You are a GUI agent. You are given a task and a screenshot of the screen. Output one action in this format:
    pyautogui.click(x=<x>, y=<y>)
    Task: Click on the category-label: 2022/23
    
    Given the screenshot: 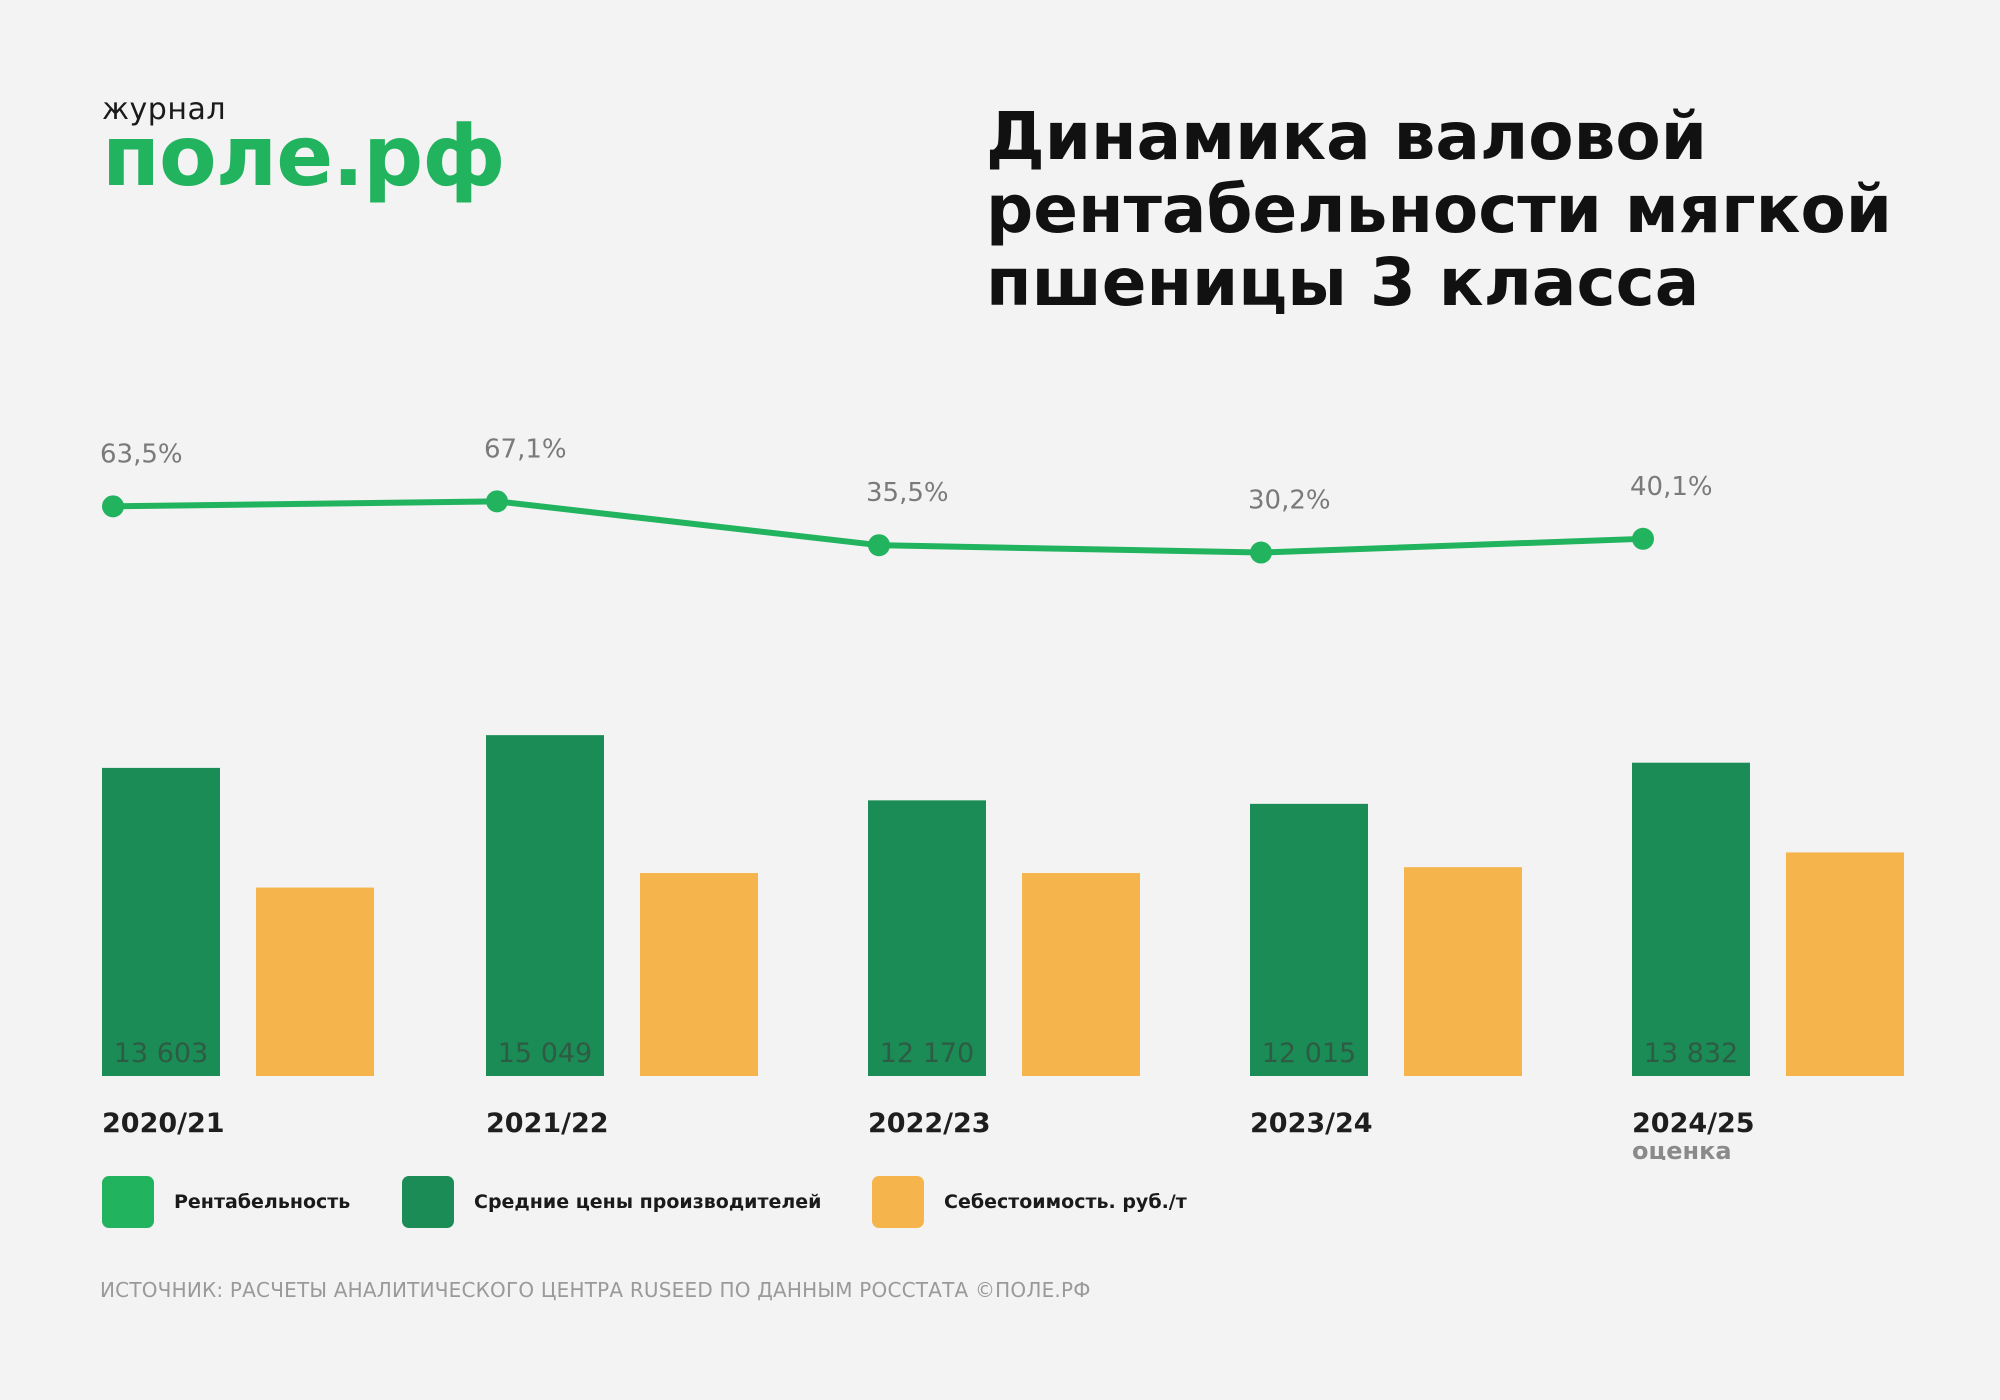 What is the action you would take?
    pyautogui.click(x=929, y=1123)
    